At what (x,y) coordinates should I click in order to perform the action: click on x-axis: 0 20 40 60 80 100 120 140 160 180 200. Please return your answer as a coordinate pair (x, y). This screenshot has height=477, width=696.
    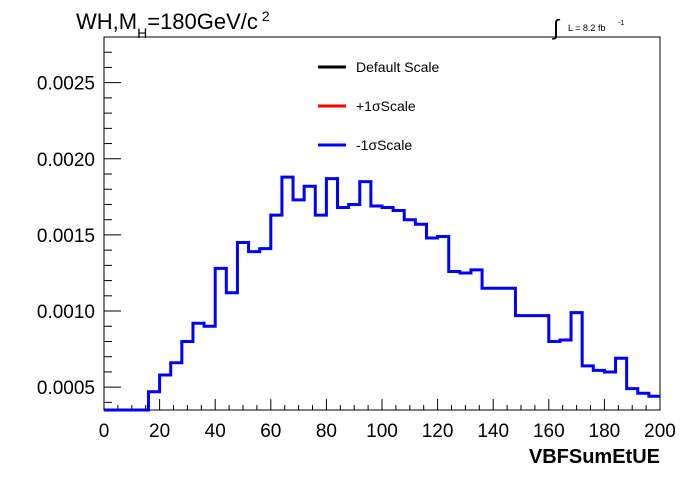
    Looking at the image, I should click on (387, 420).